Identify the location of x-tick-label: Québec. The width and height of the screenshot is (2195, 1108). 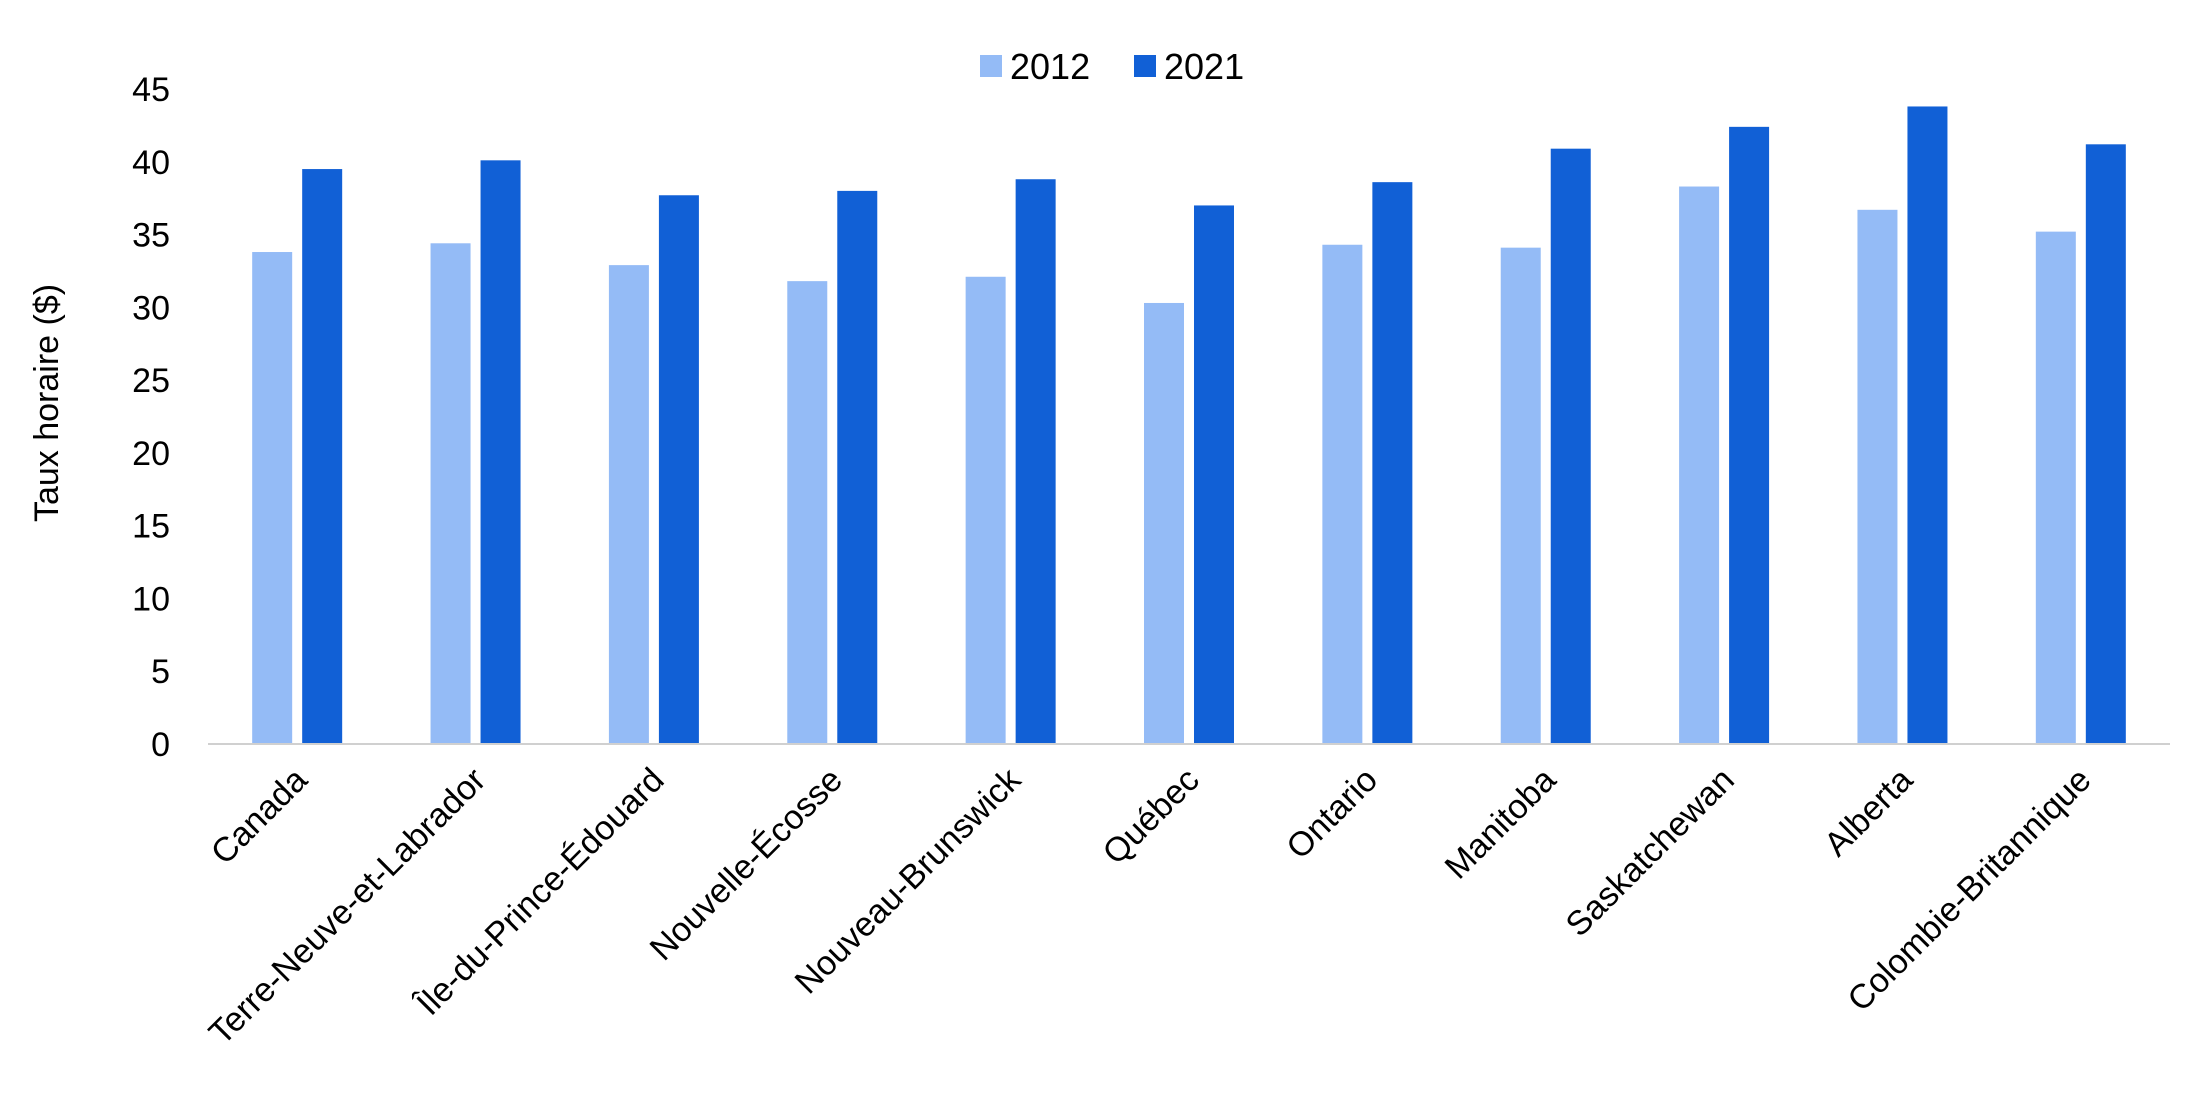
(1151, 816).